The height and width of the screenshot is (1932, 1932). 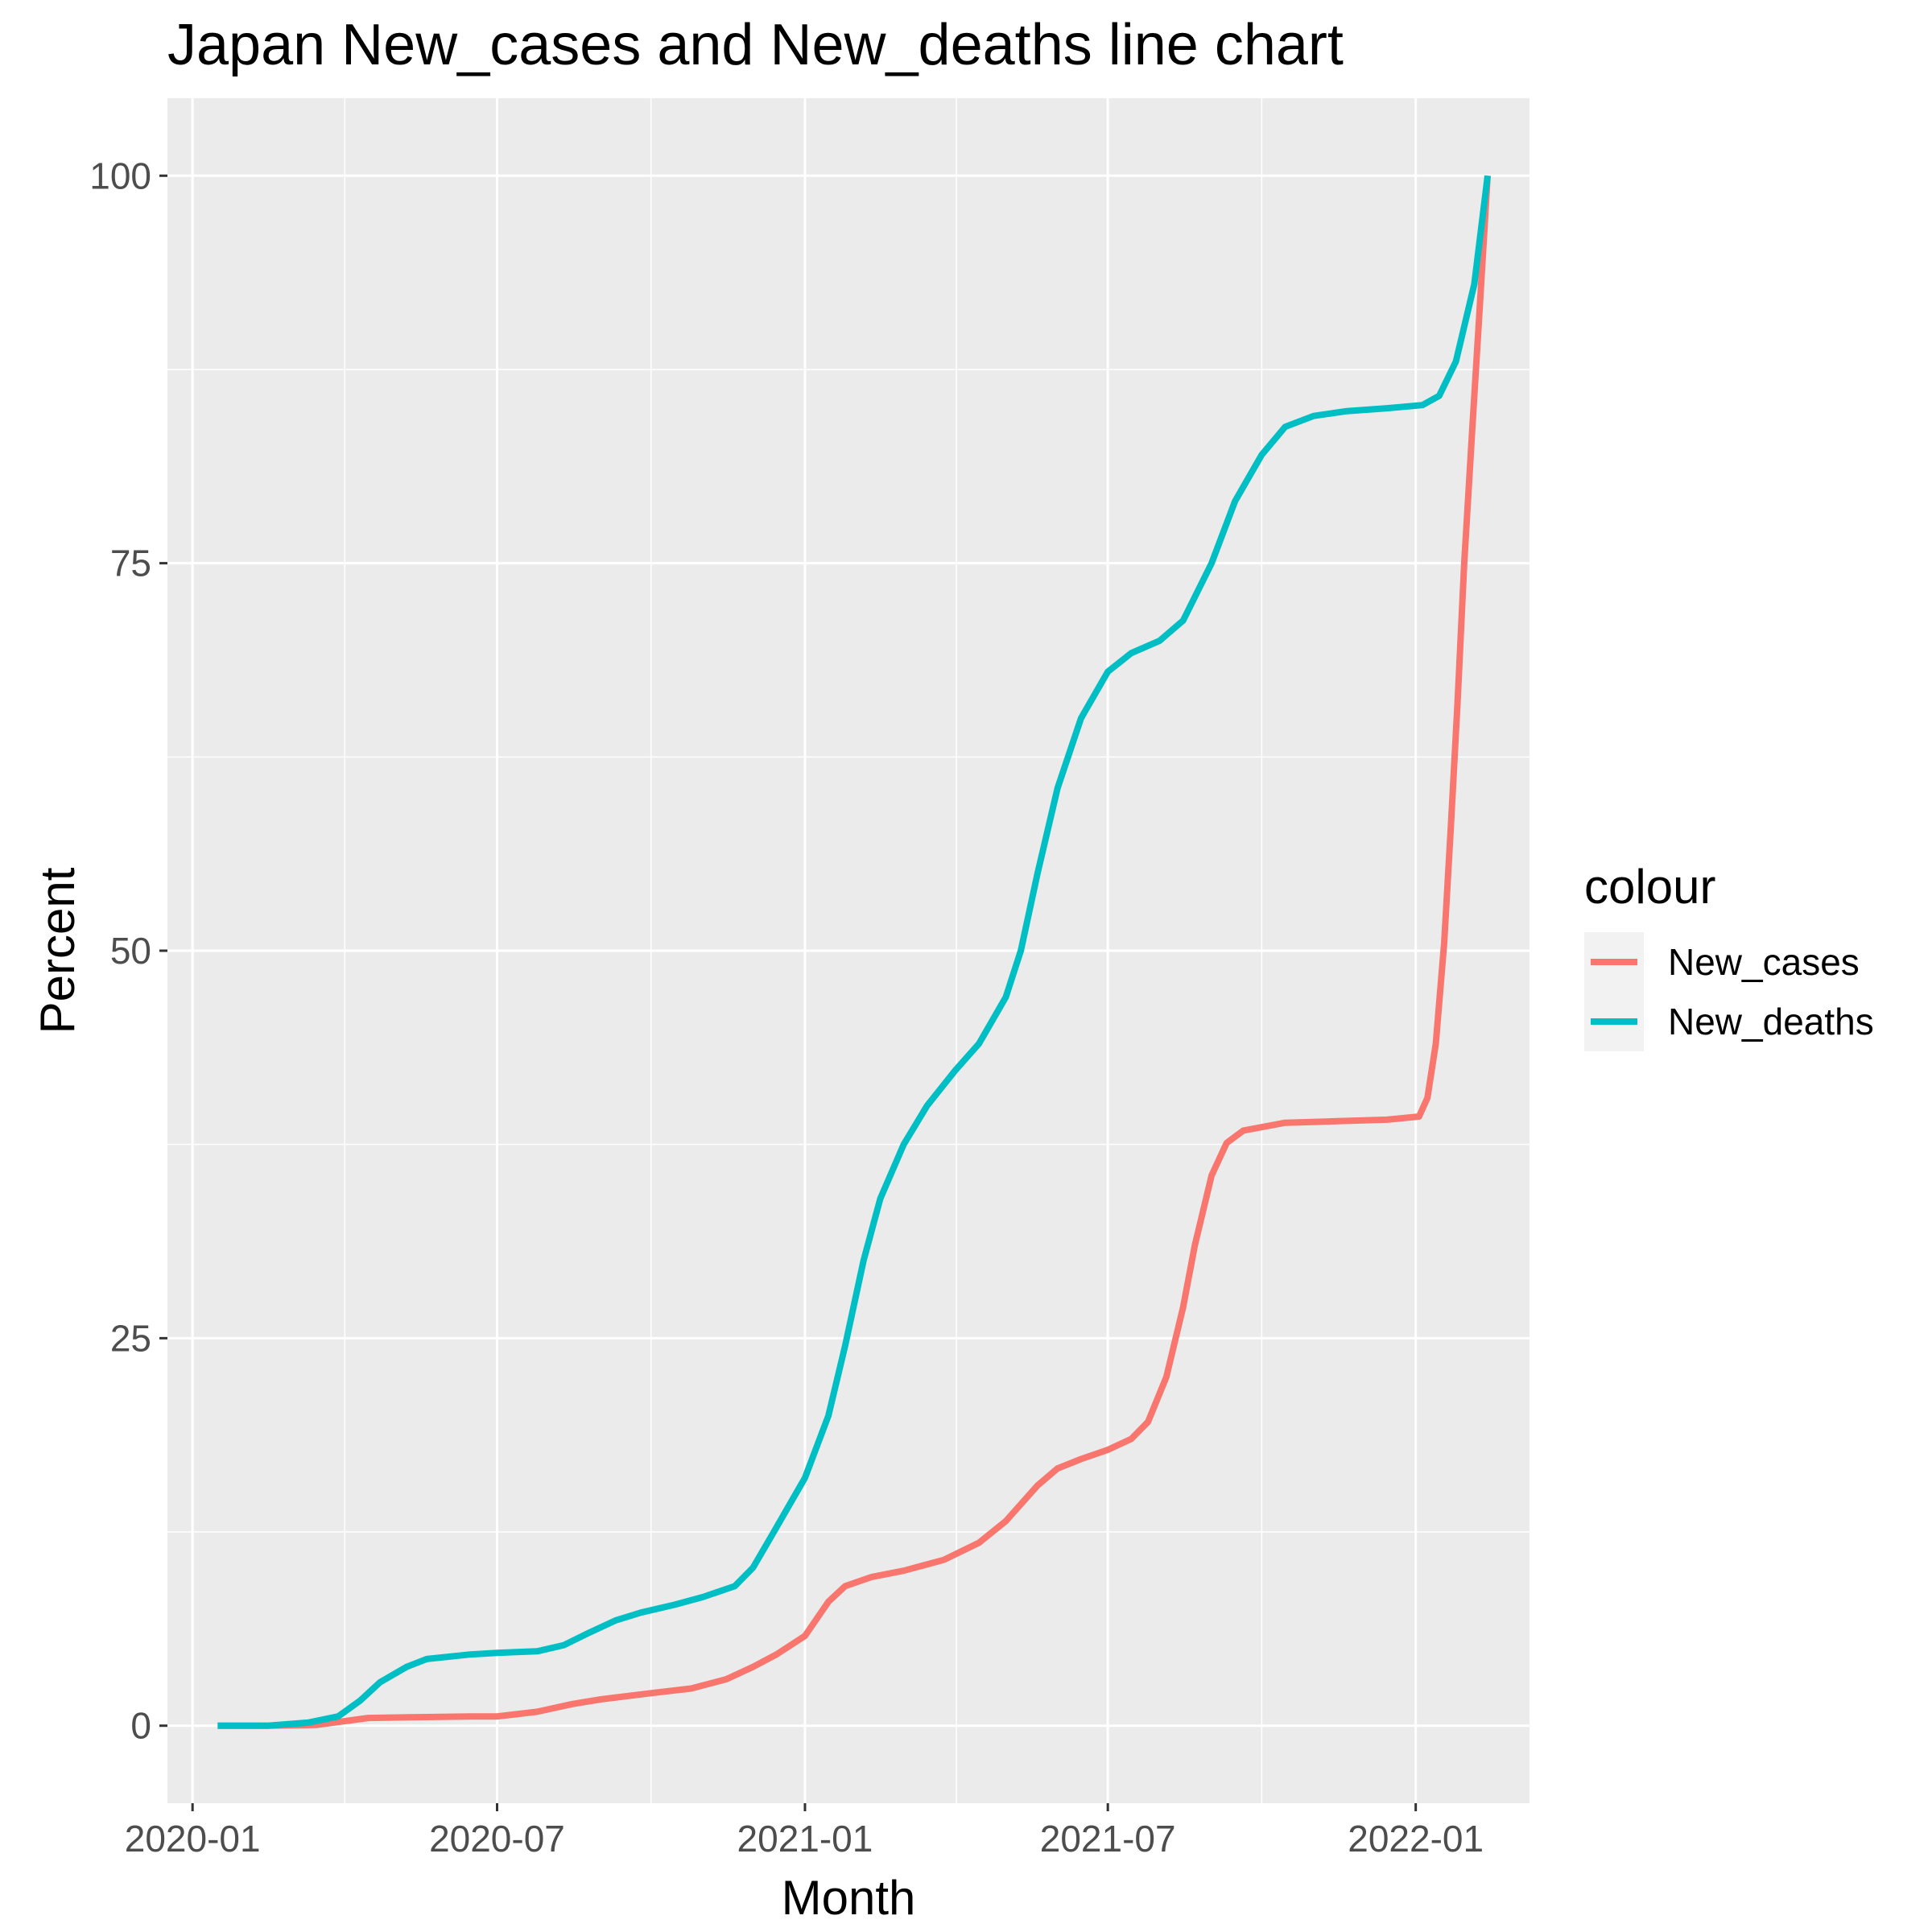 I want to click on legend-title: colour, so click(x=1649, y=887).